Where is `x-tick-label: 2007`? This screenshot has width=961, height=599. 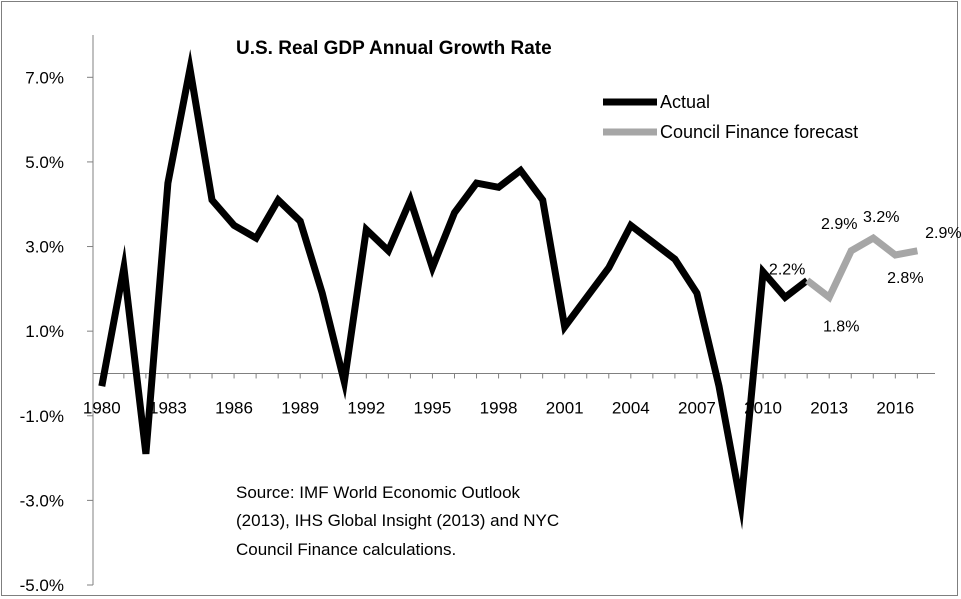 x-tick-label: 2007 is located at coordinates (697, 407).